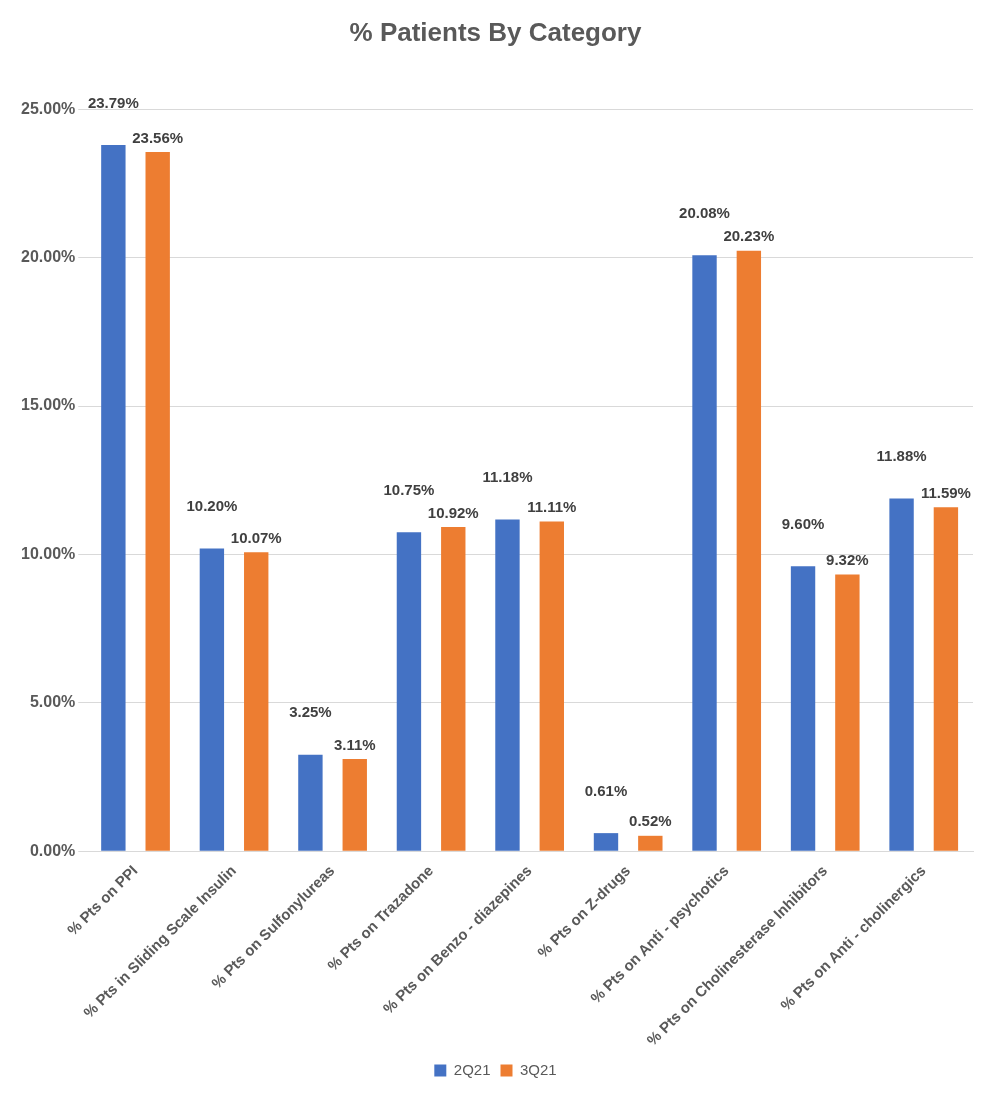  Describe the element at coordinates (803, 523) in the screenshot. I see `data-label: 9.60%` at that location.